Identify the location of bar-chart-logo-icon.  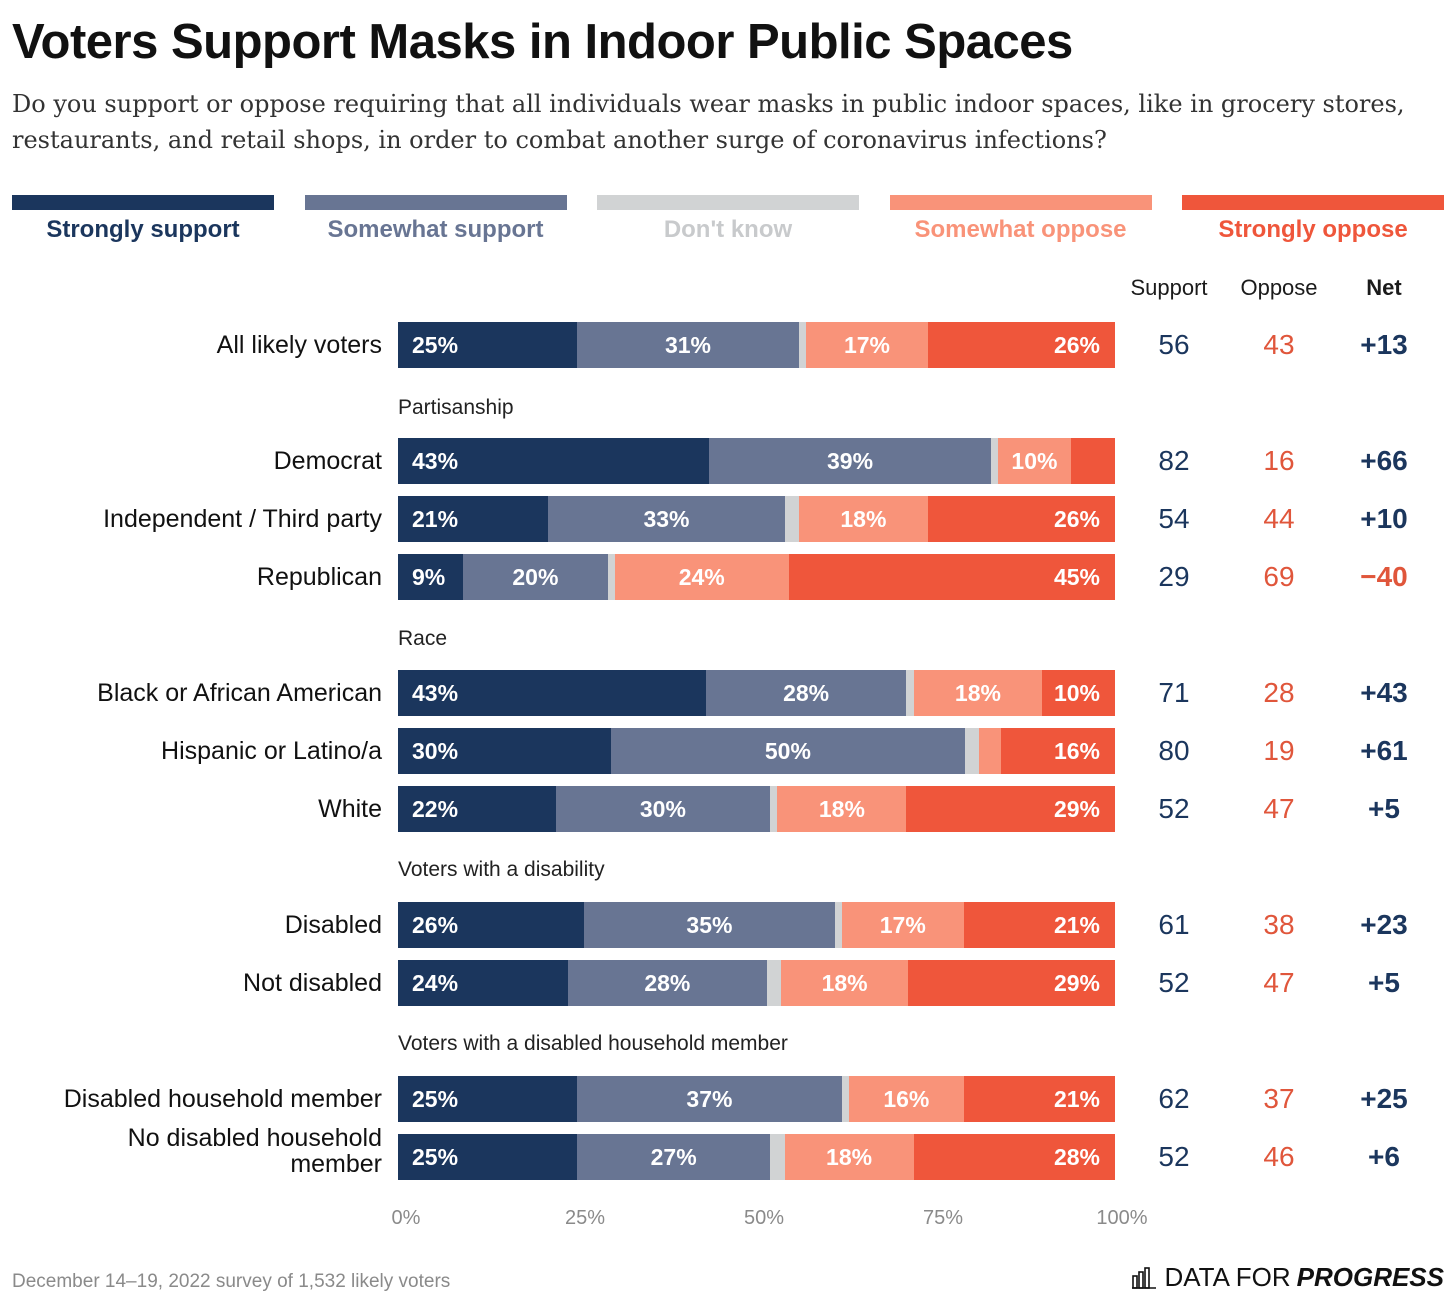
(1144, 1277).